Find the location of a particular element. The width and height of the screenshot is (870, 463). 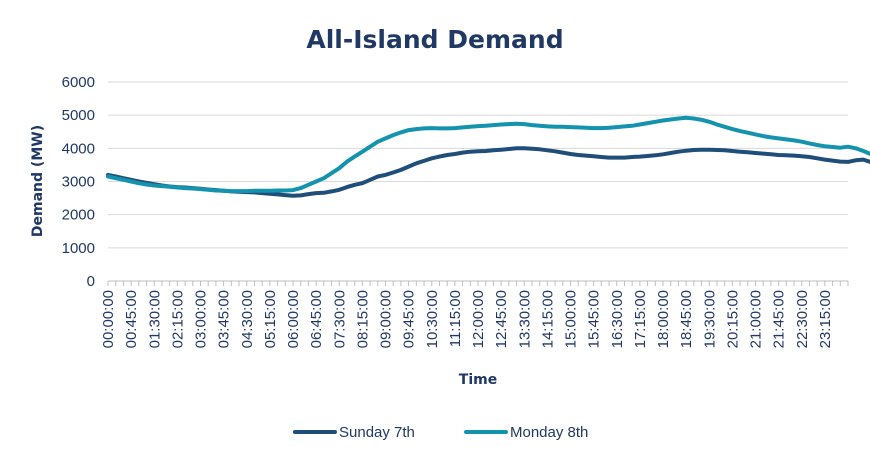

y-axis-title: Demand (MW) is located at coordinates (38, 181).